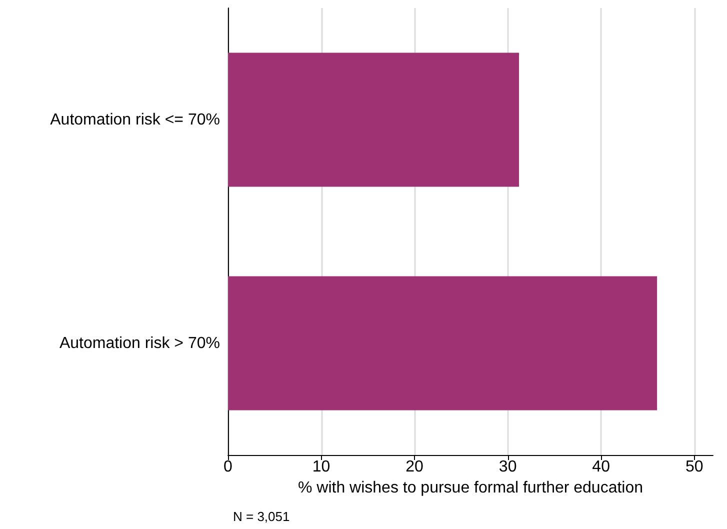  I want to click on x-tick-label: 0, so click(228, 467).